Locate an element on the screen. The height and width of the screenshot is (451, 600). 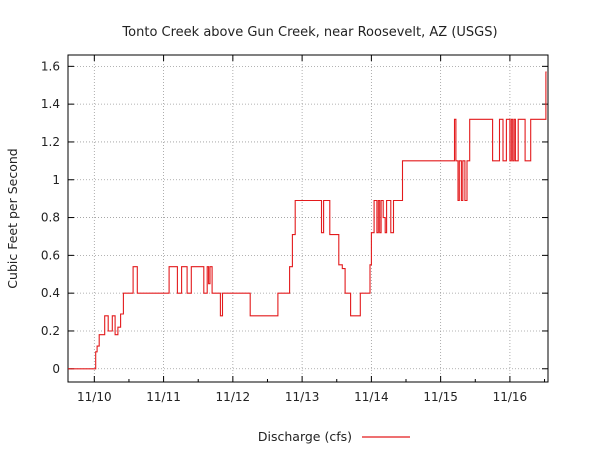
x-tick-label: 11/12 is located at coordinates (233, 397).